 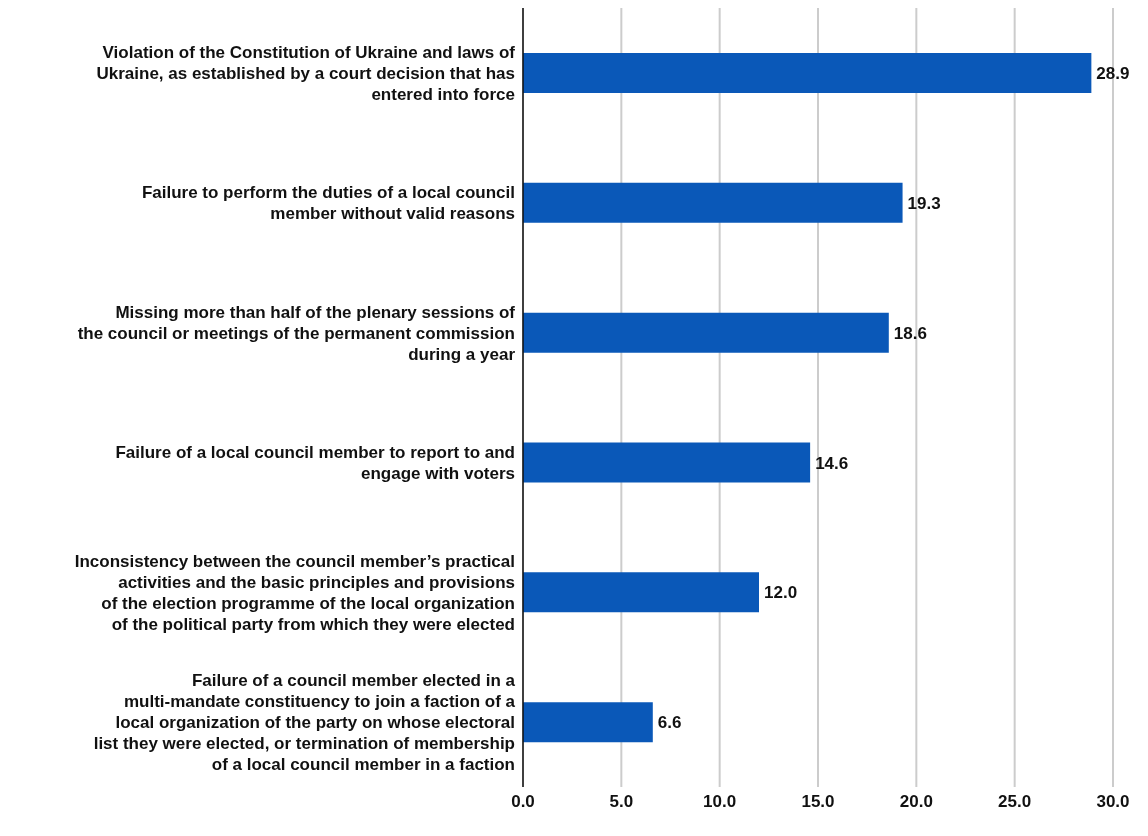 I want to click on data-label: 19.3, so click(x=924, y=203).